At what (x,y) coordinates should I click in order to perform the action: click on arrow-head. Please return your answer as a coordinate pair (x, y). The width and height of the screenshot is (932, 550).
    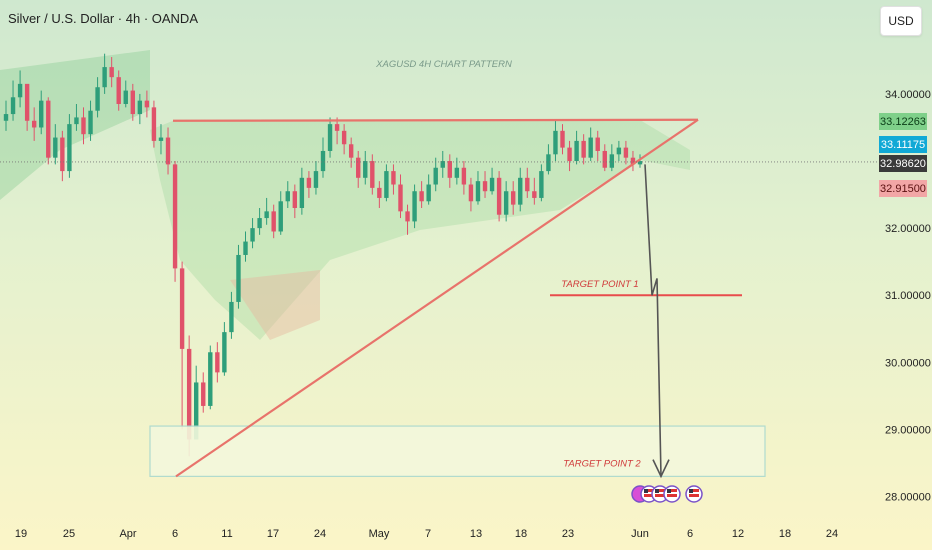
    Looking at the image, I should click on (661, 469).